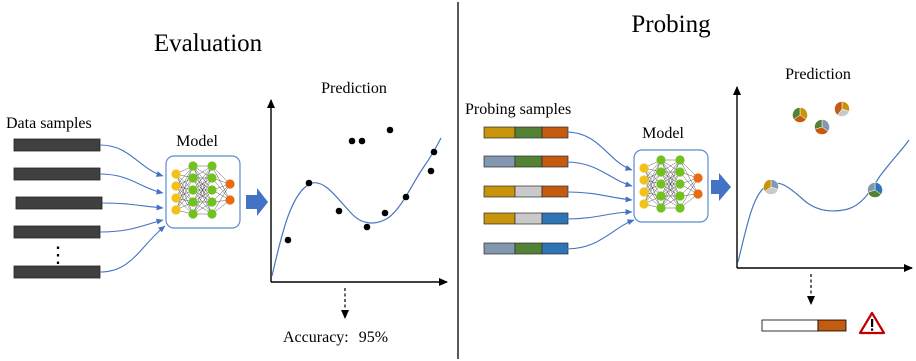 This screenshot has height=361, width=916. I want to click on prediction-curve, so click(356, 207).